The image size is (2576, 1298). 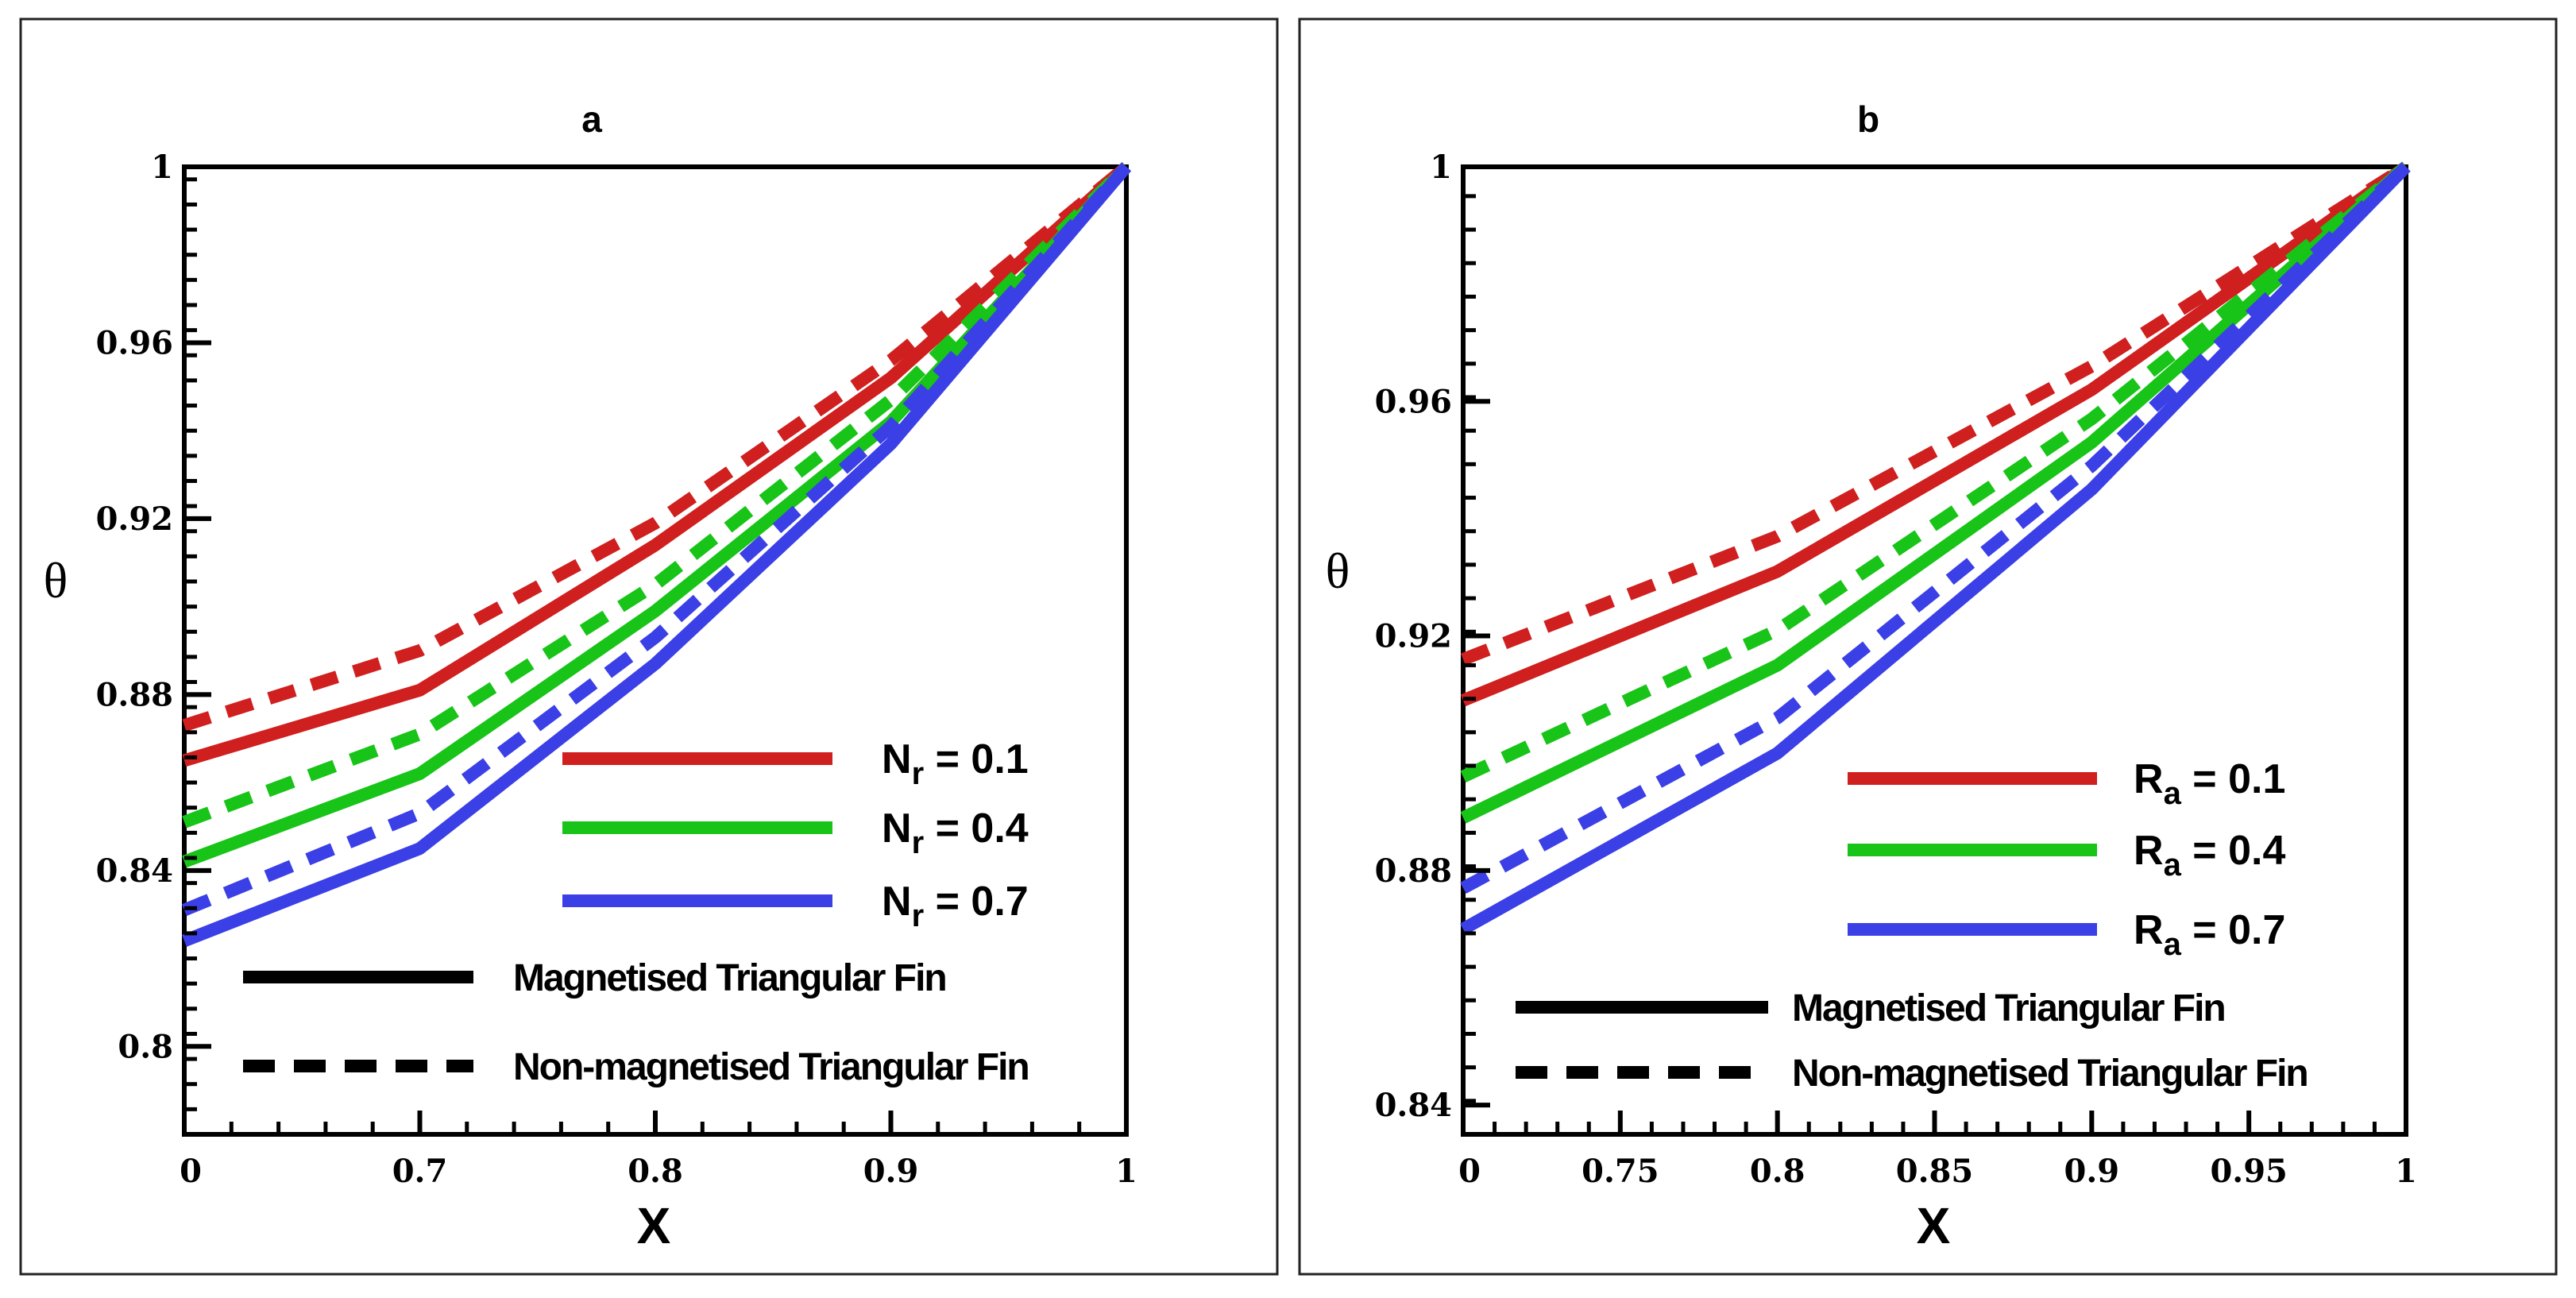 I want to click on panel-a-y-tick-label: 0.92, so click(x=134, y=519).